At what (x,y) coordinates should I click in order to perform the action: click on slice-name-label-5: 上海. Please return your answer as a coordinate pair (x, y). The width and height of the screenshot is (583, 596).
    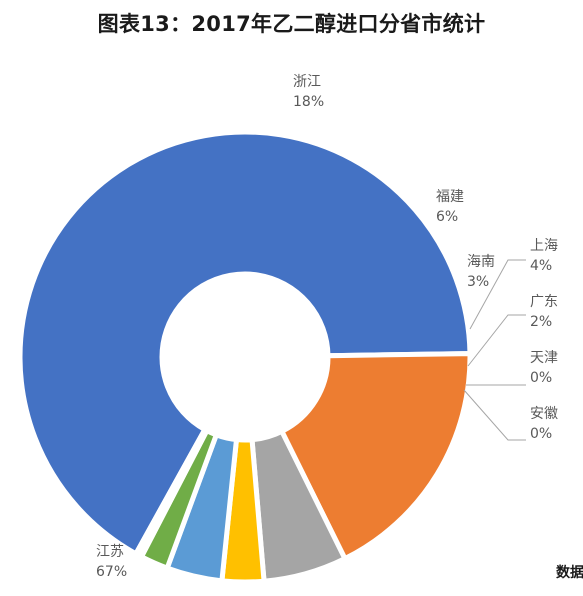
    Looking at the image, I should click on (544, 246).